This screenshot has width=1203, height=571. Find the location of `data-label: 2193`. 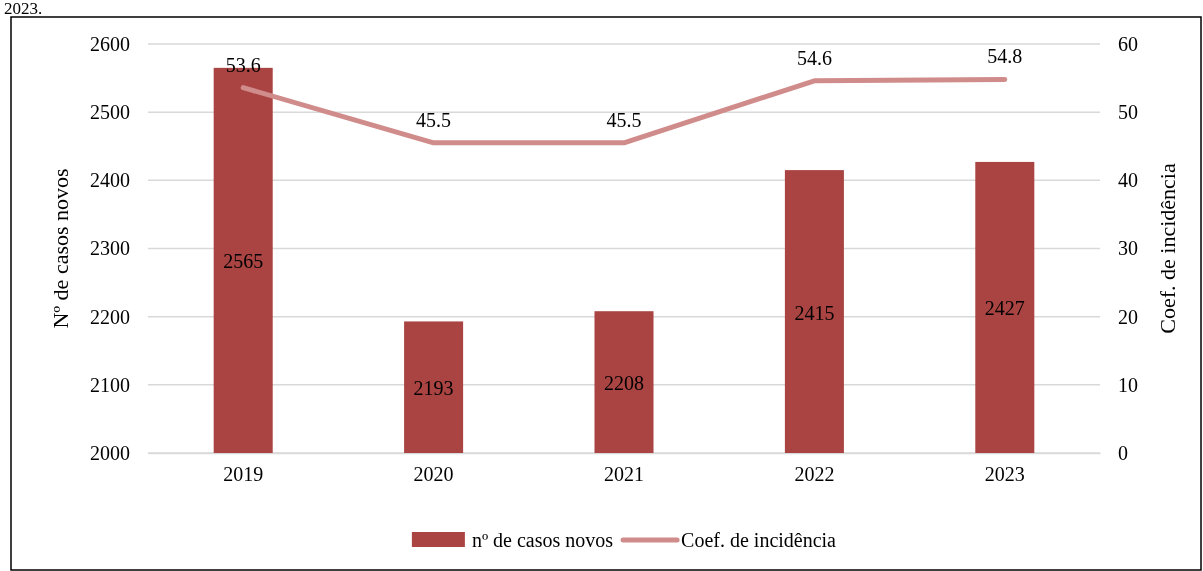

data-label: 2193 is located at coordinates (433, 388).